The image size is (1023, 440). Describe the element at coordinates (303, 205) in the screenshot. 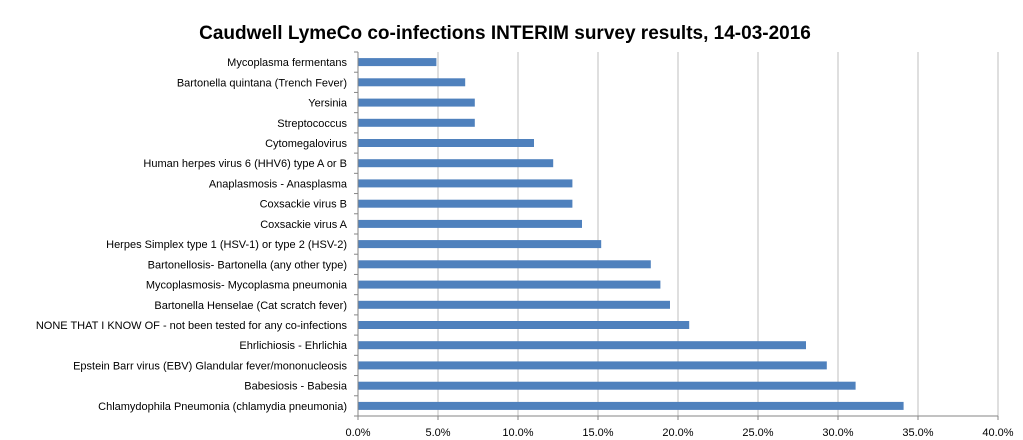

I see `category-label: Coxsackie virus B` at that location.